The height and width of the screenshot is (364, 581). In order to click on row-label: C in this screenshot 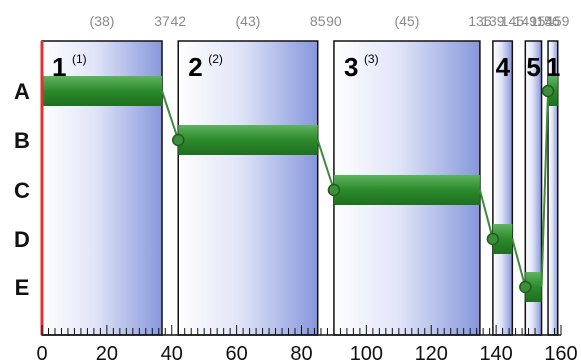, I will do `click(22, 190)`.